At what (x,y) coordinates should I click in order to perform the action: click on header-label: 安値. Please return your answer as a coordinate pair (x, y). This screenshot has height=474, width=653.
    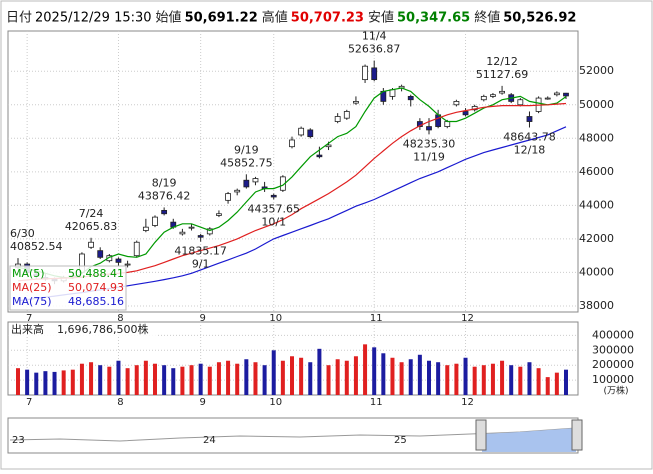
    Looking at the image, I should click on (381, 18).